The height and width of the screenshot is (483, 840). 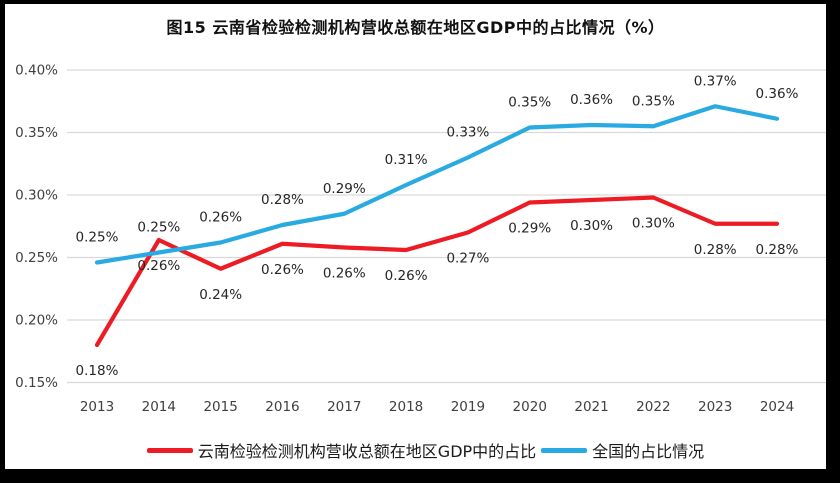 What do you see at coordinates (220, 407) in the screenshot?
I see `x-axis-tick-label: 2015` at bounding box center [220, 407].